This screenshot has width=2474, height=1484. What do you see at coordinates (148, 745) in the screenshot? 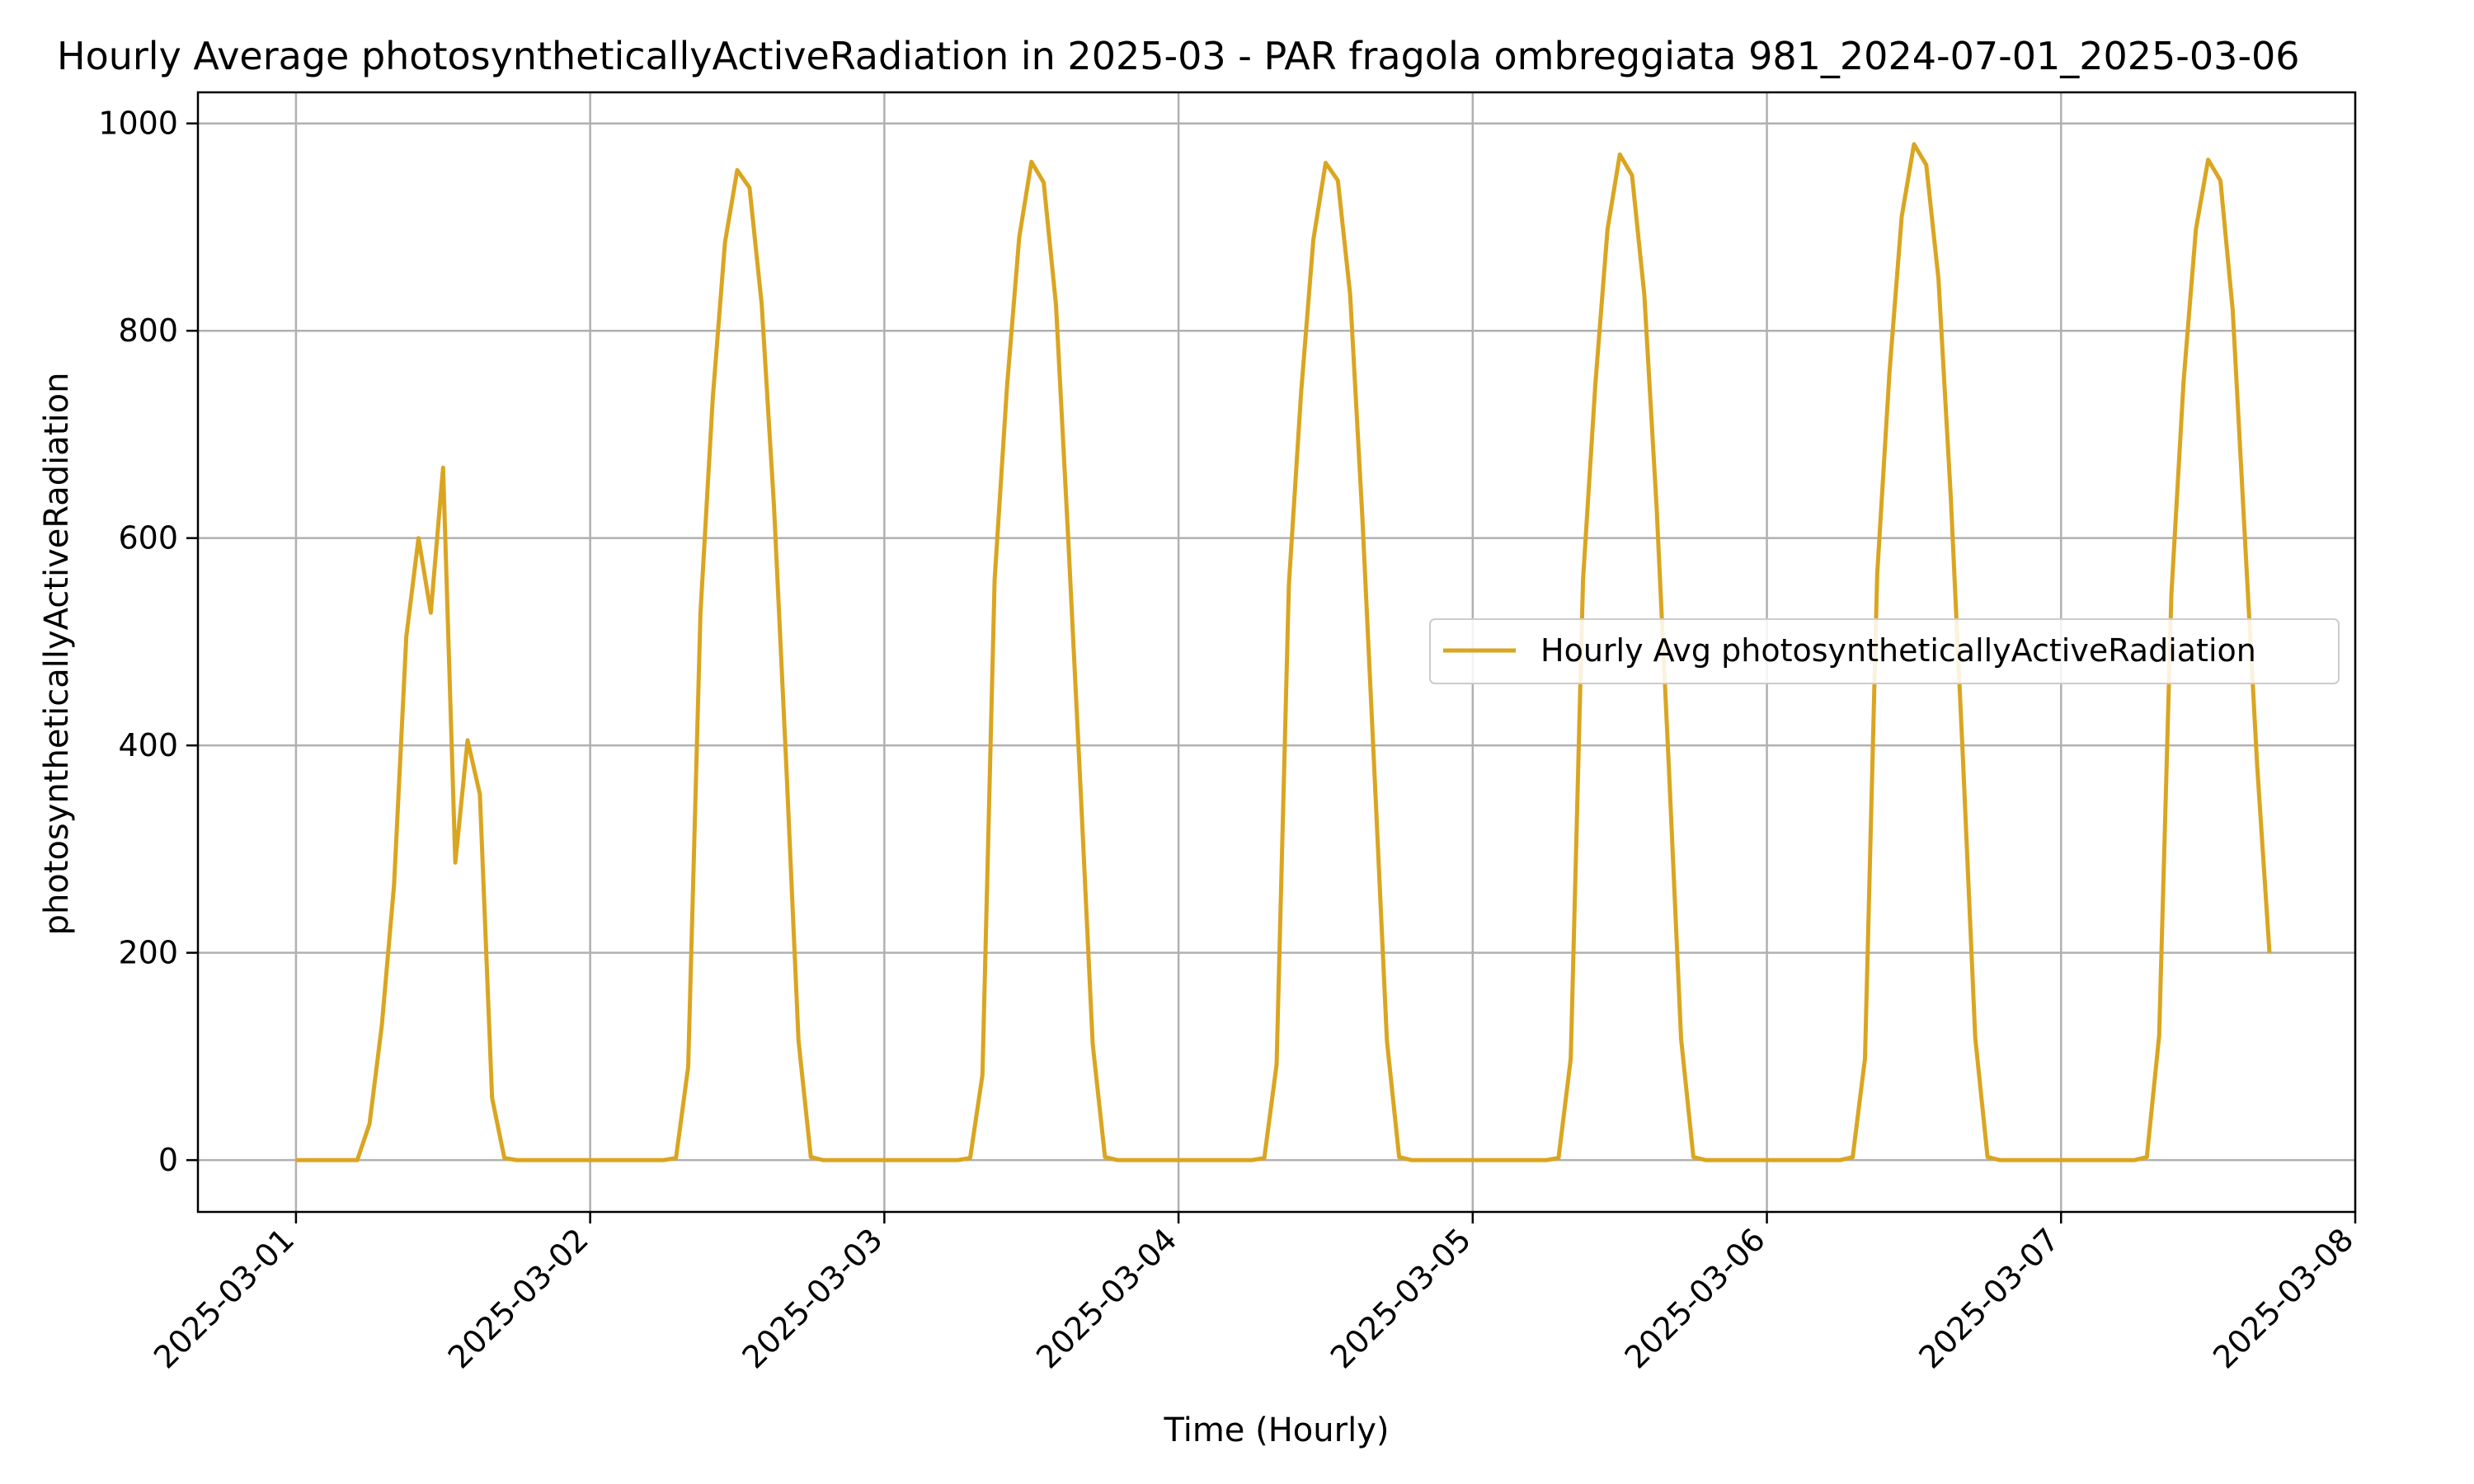
I see `y-tick-label: 400` at bounding box center [148, 745].